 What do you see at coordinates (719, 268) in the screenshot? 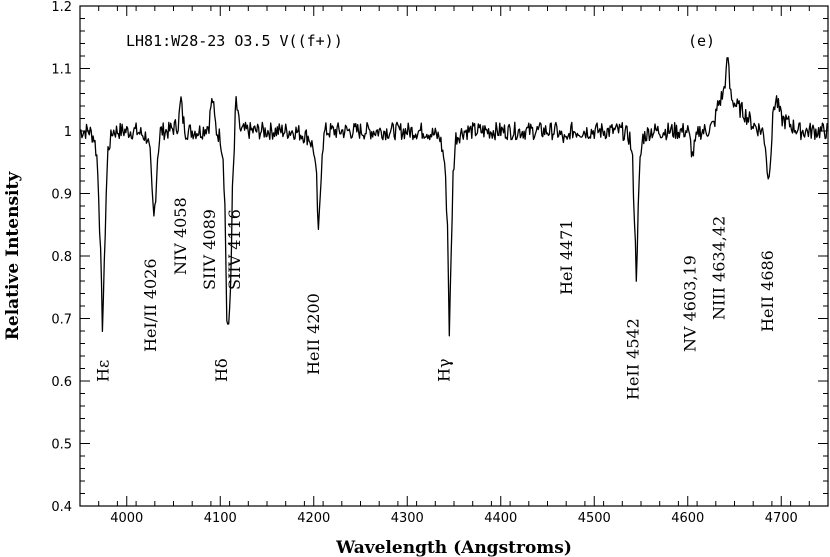
I see `spectral-line-label: NIII 4634,42` at bounding box center [719, 268].